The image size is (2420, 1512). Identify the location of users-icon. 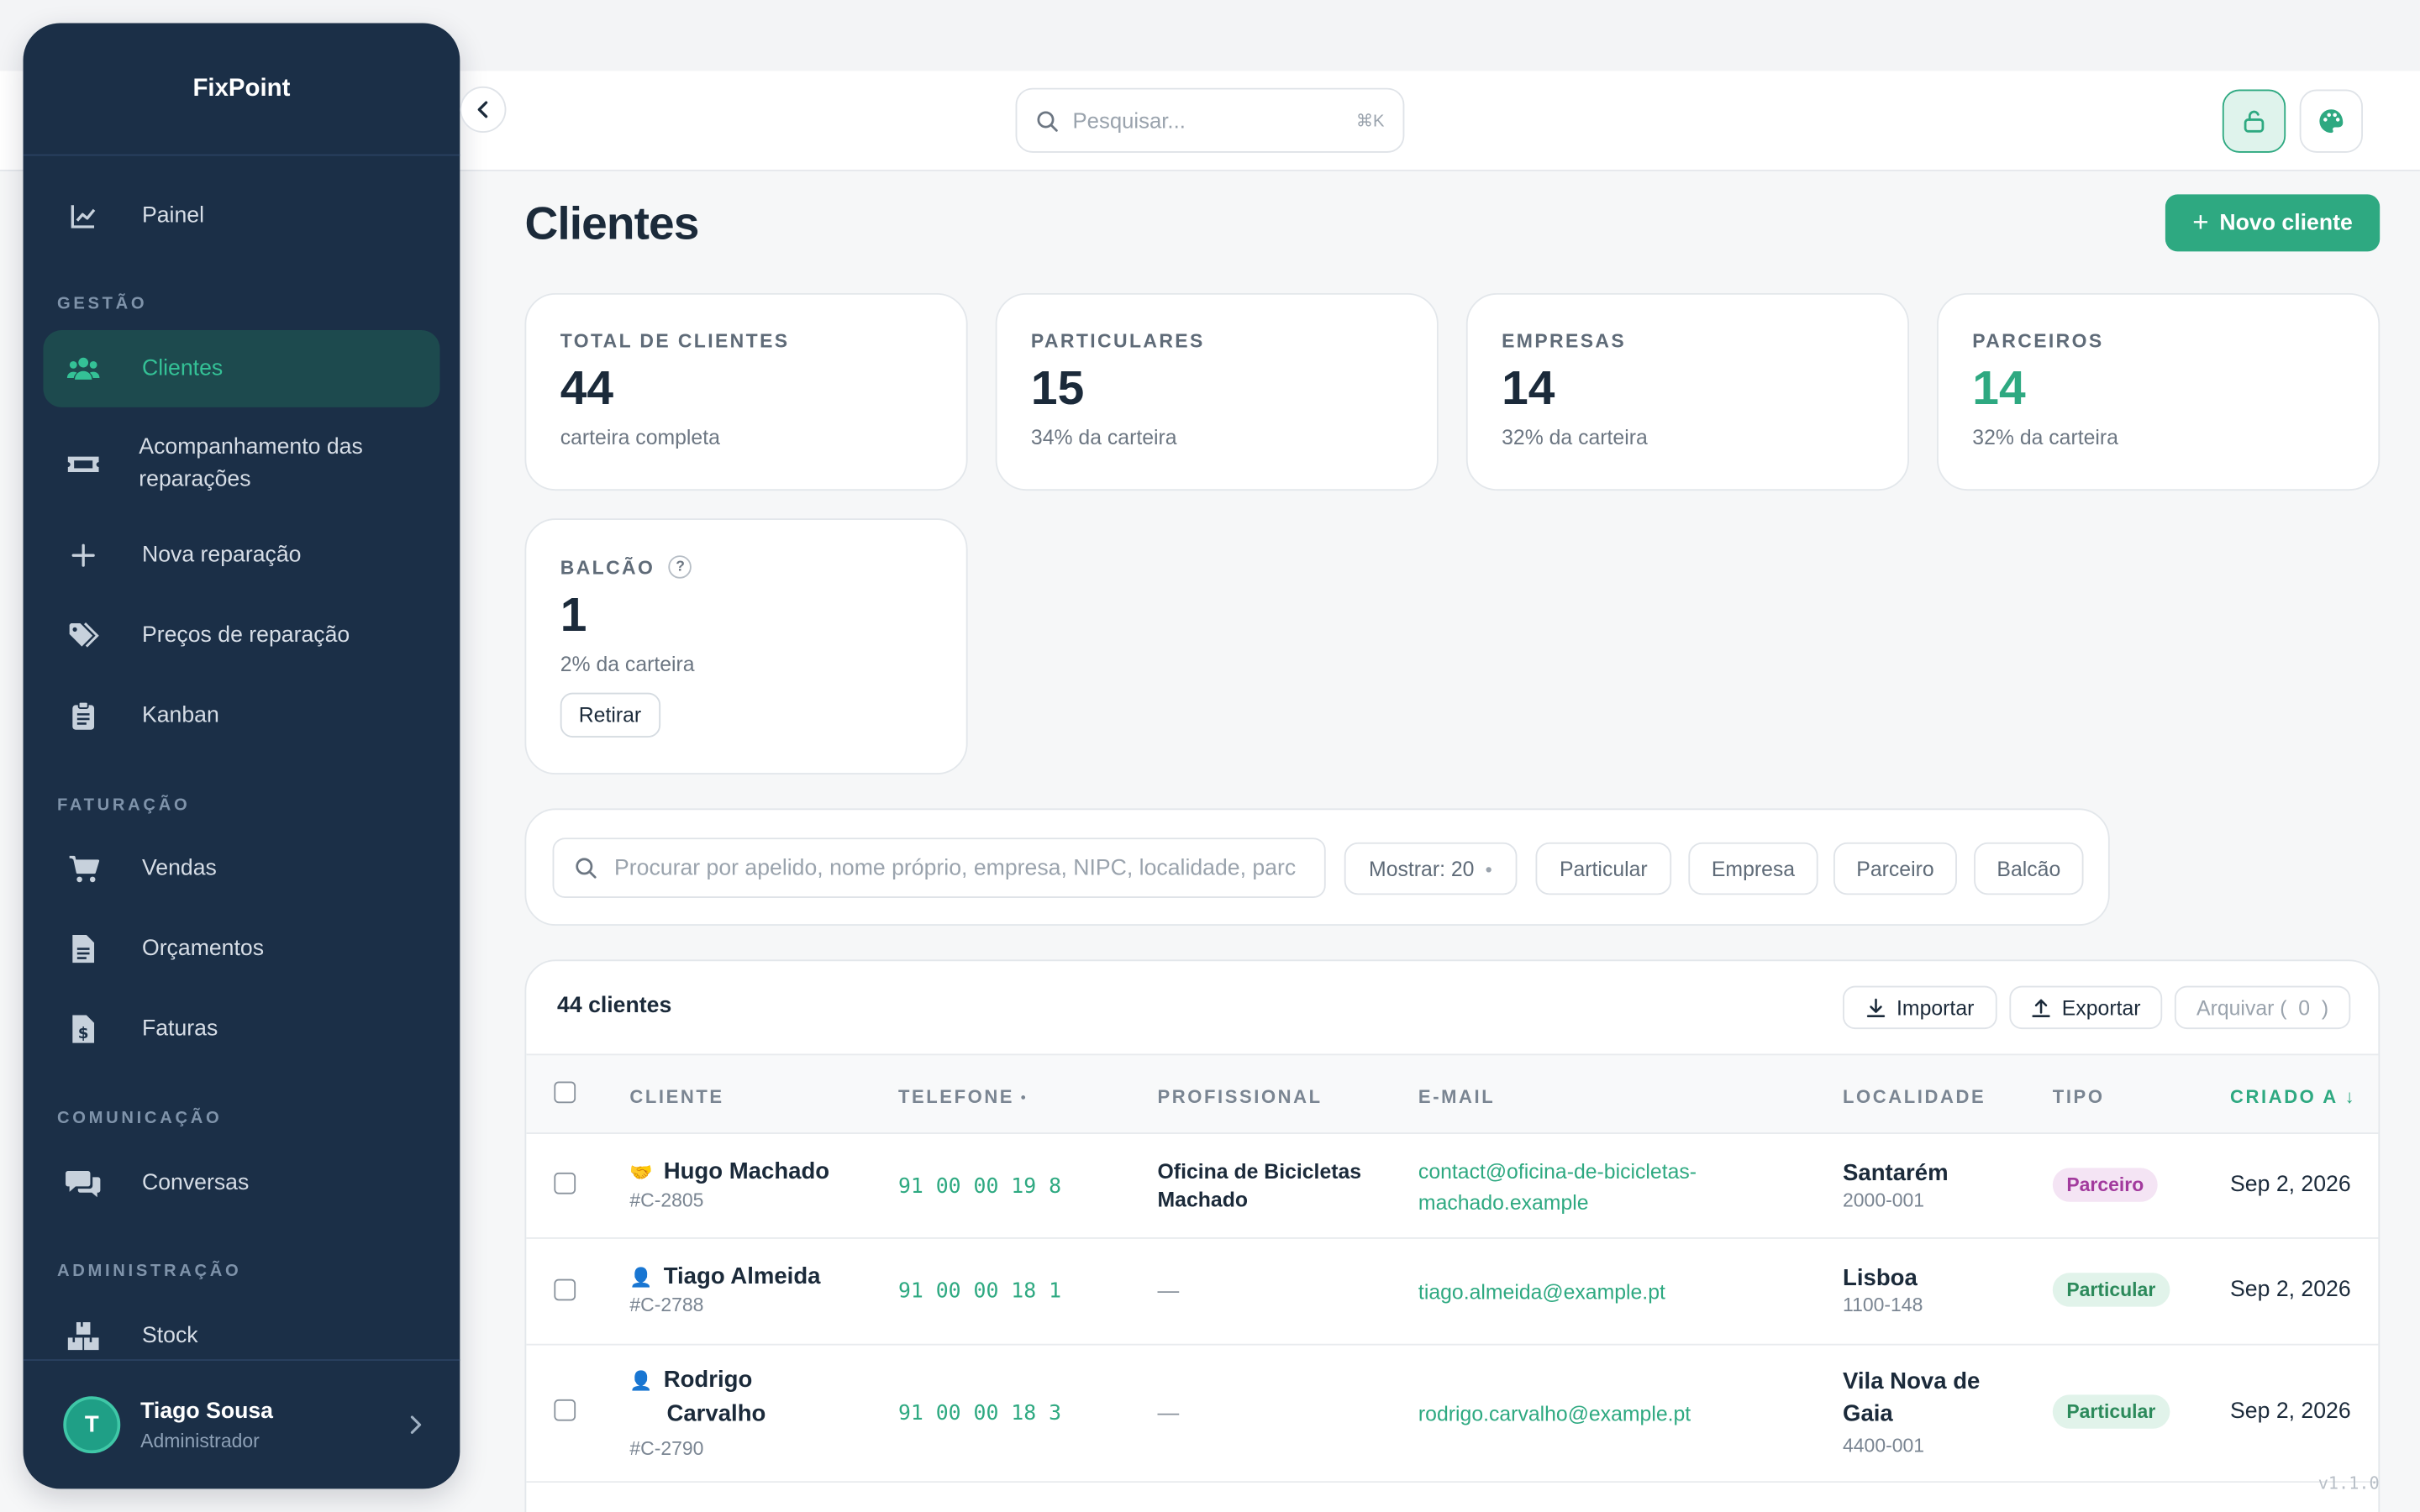
(84, 368).